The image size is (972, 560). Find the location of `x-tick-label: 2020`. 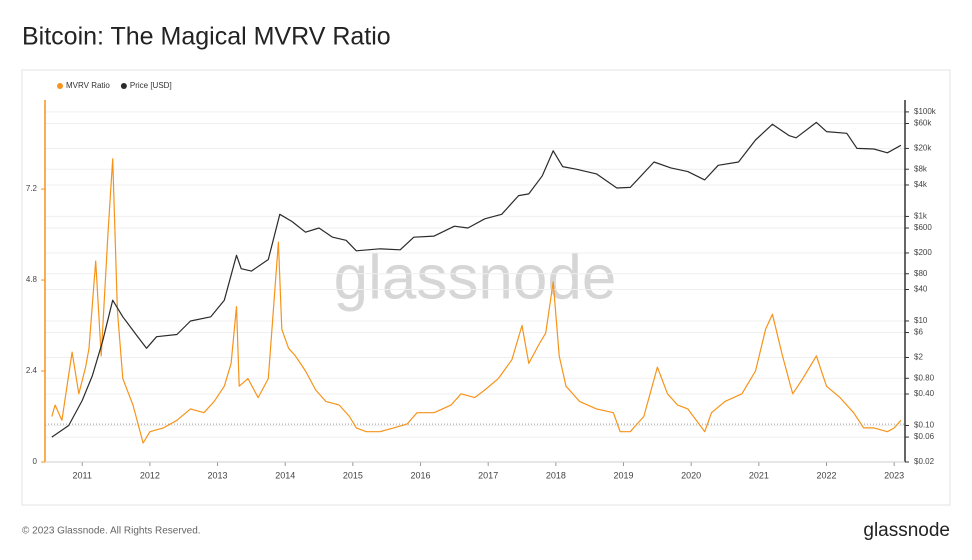

x-tick-label: 2020 is located at coordinates (691, 475).